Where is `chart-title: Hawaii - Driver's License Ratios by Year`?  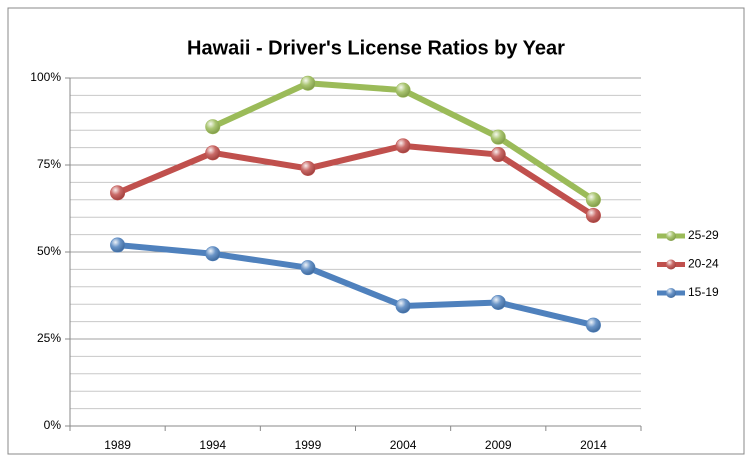 chart-title: Hawaii - Driver's License Ratios by Year is located at coordinates (376, 48).